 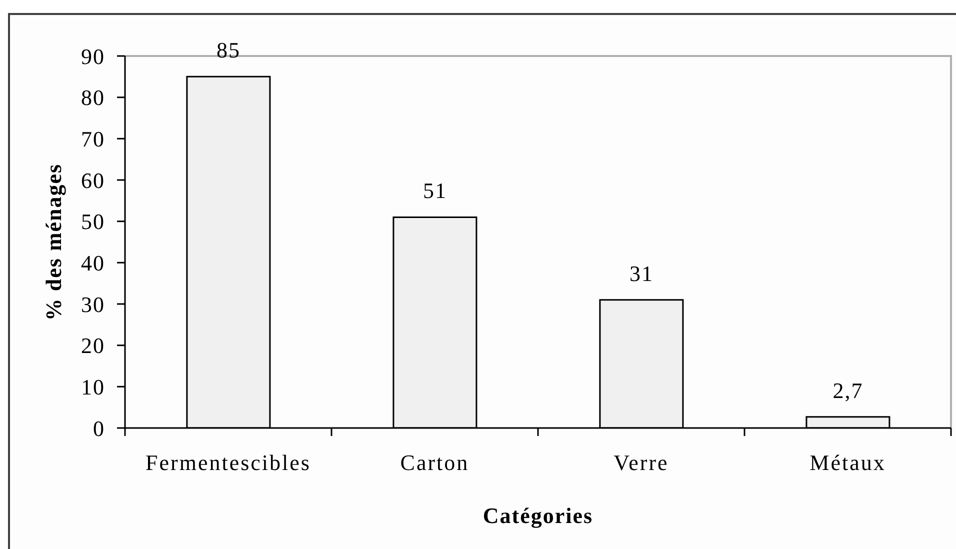 I want to click on x-tick-label: Carton, so click(x=435, y=462).